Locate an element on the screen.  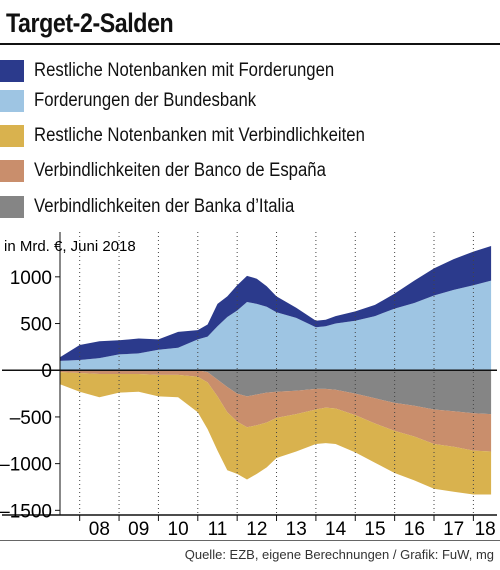
y-tick-label: –500 is located at coordinates (31, 418).